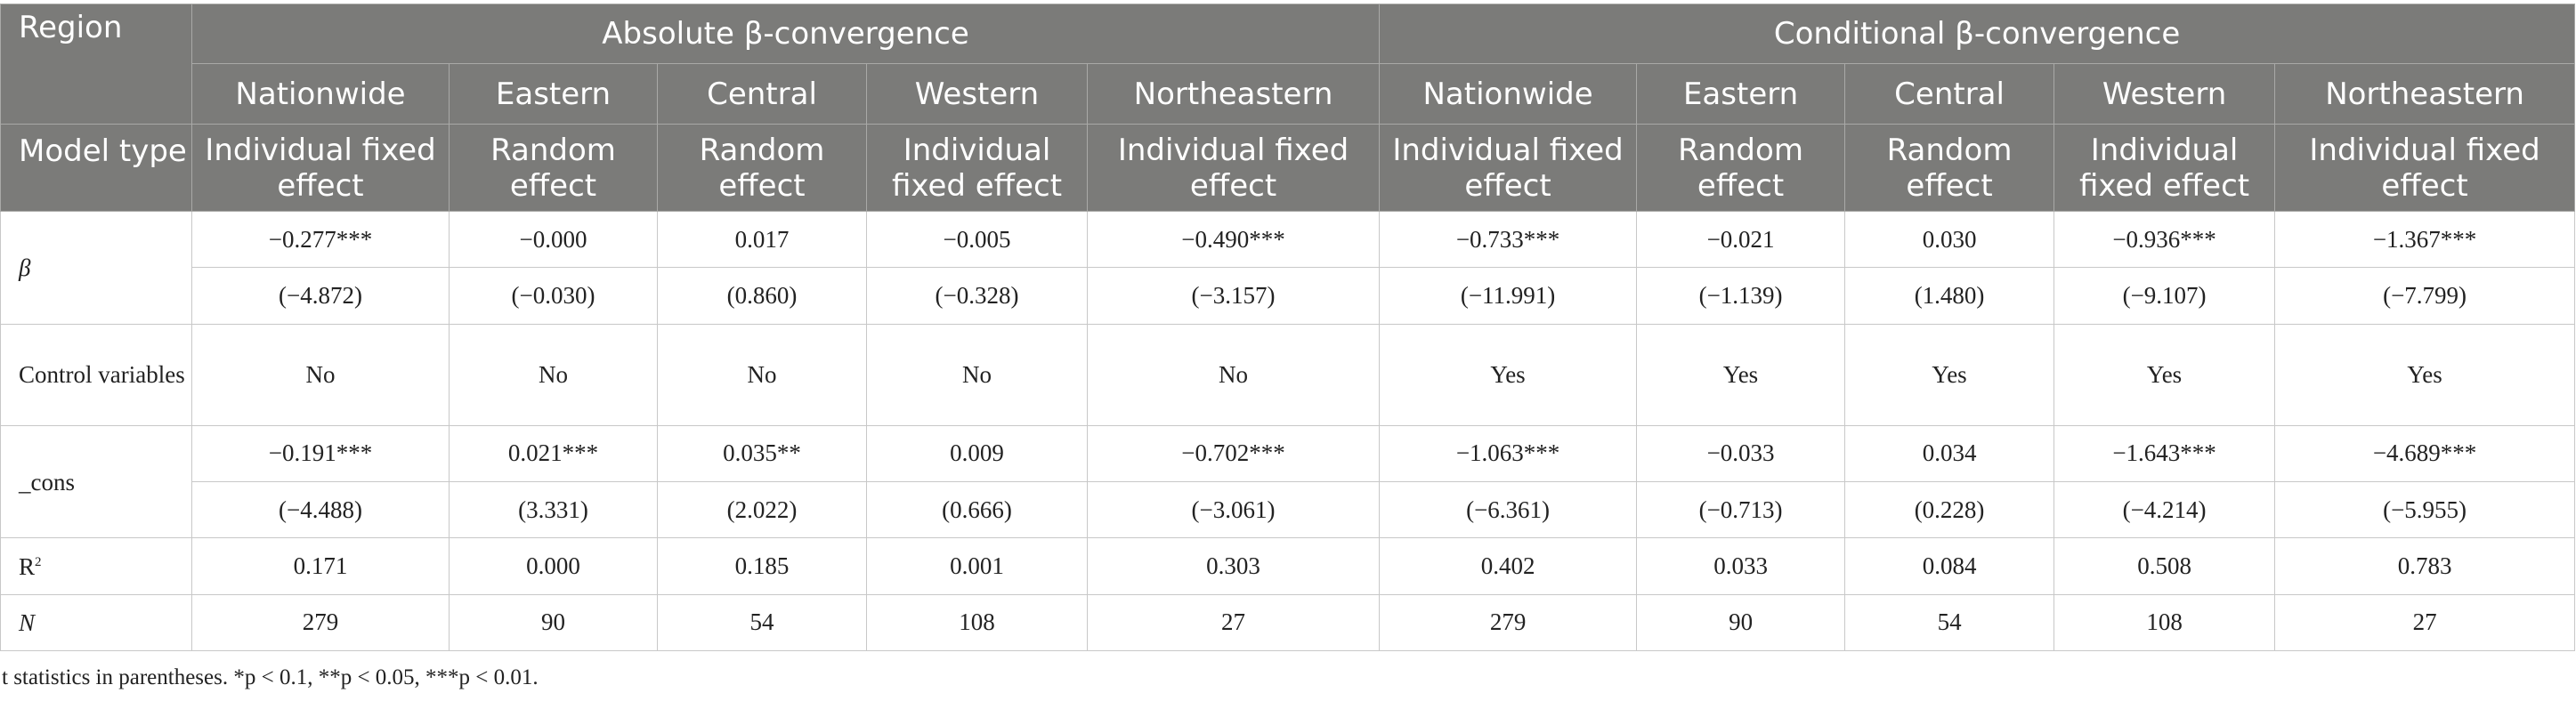 The width and height of the screenshot is (2576, 701). I want to click on cons-tstat-cell: (−3.061), so click(1233, 510).